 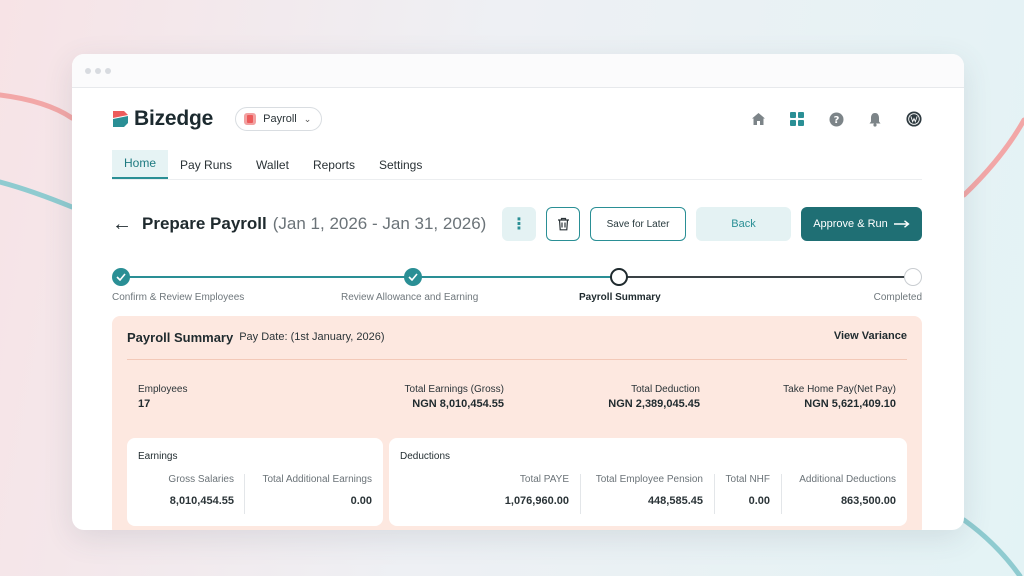 I want to click on nav-tabs: Home Pay Runs Wallet Reports Settings, so click(x=517, y=165).